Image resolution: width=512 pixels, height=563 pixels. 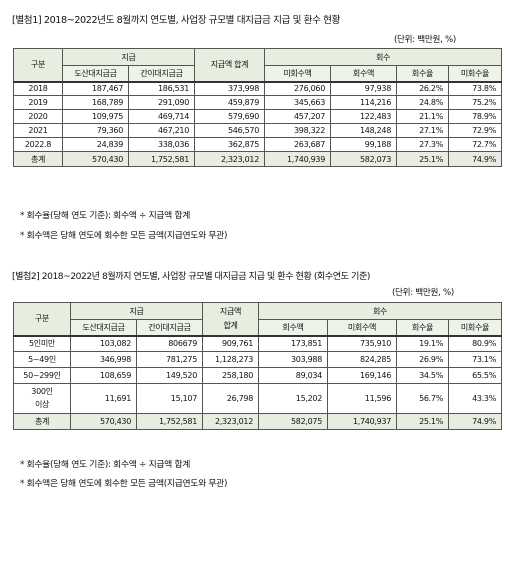 What do you see at coordinates (103, 398) in the screenshot?
I see `cell: 11,691` at bounding box center [103, 398].